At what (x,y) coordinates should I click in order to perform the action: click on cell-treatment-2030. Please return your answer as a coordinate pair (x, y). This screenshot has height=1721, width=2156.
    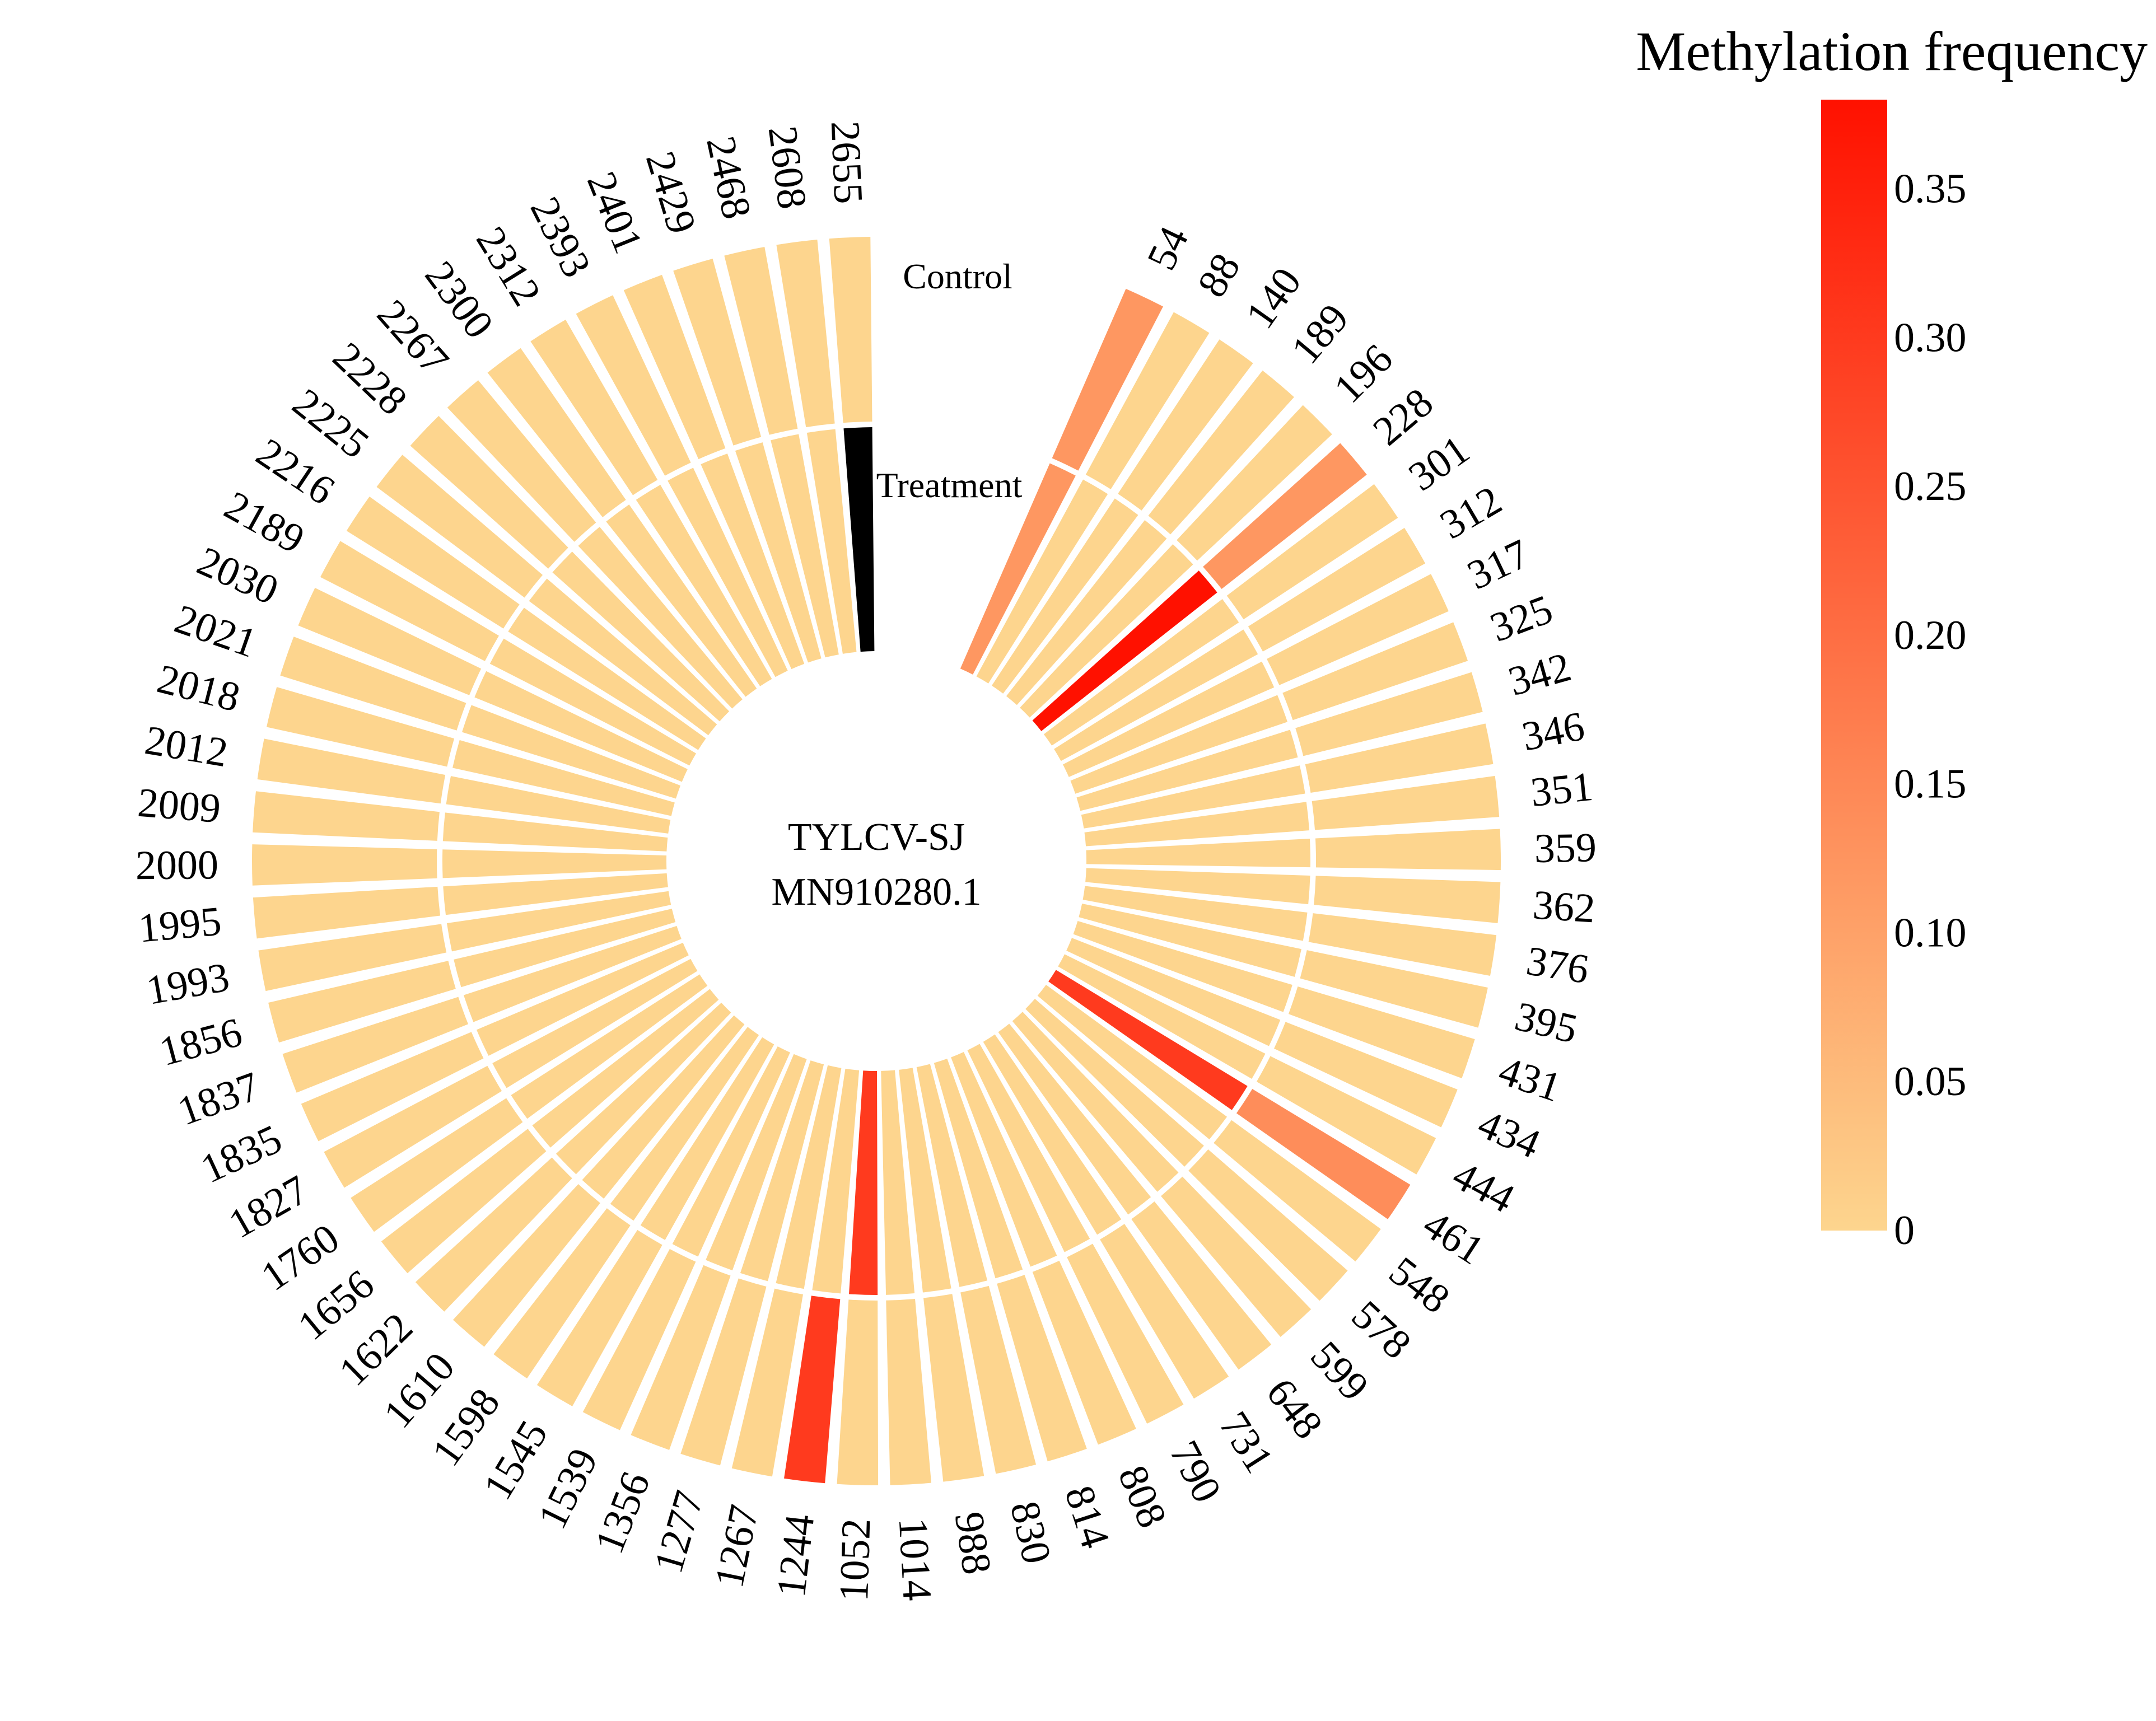
    Looking at the image, I should click on (581, 727).